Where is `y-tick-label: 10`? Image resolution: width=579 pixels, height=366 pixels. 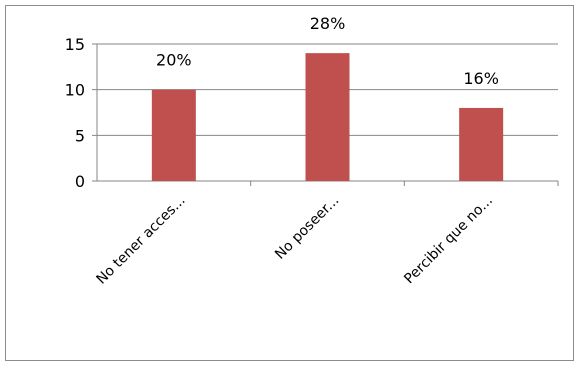 y-tick-label: 10 is located at coordinates (75, 90).